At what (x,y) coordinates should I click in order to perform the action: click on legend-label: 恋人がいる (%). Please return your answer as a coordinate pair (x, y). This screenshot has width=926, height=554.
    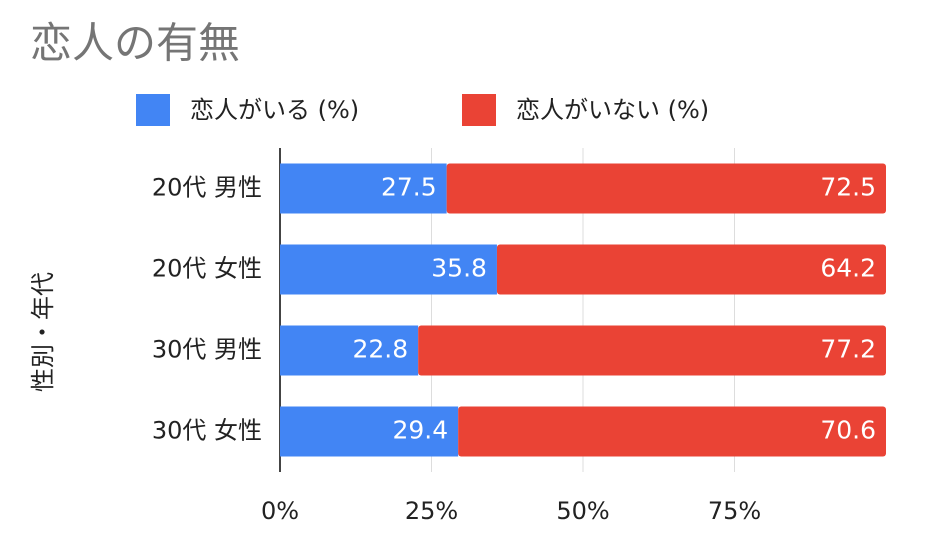
    Looking at the image, I should click on (274, 110).